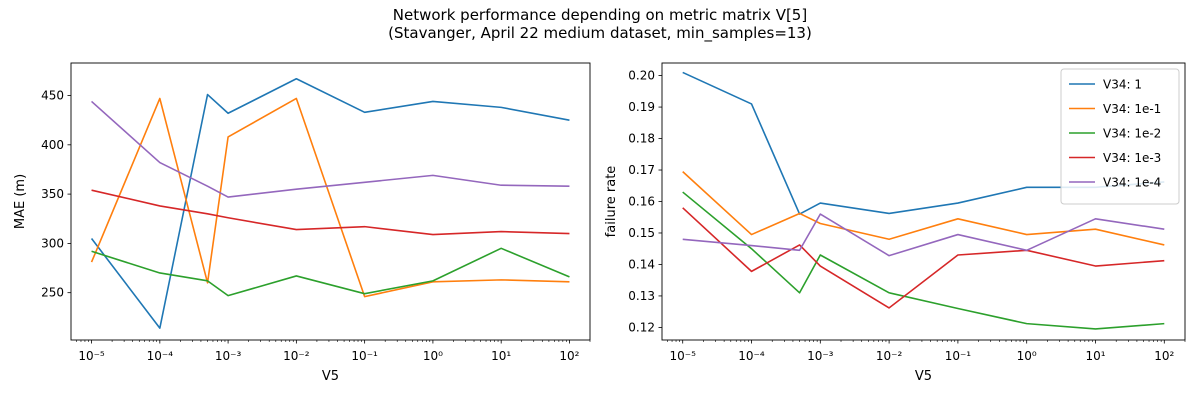 This screenshot has width=1200, height=404. I want to click on y-tick-label: 0.14, so click(641, 264).